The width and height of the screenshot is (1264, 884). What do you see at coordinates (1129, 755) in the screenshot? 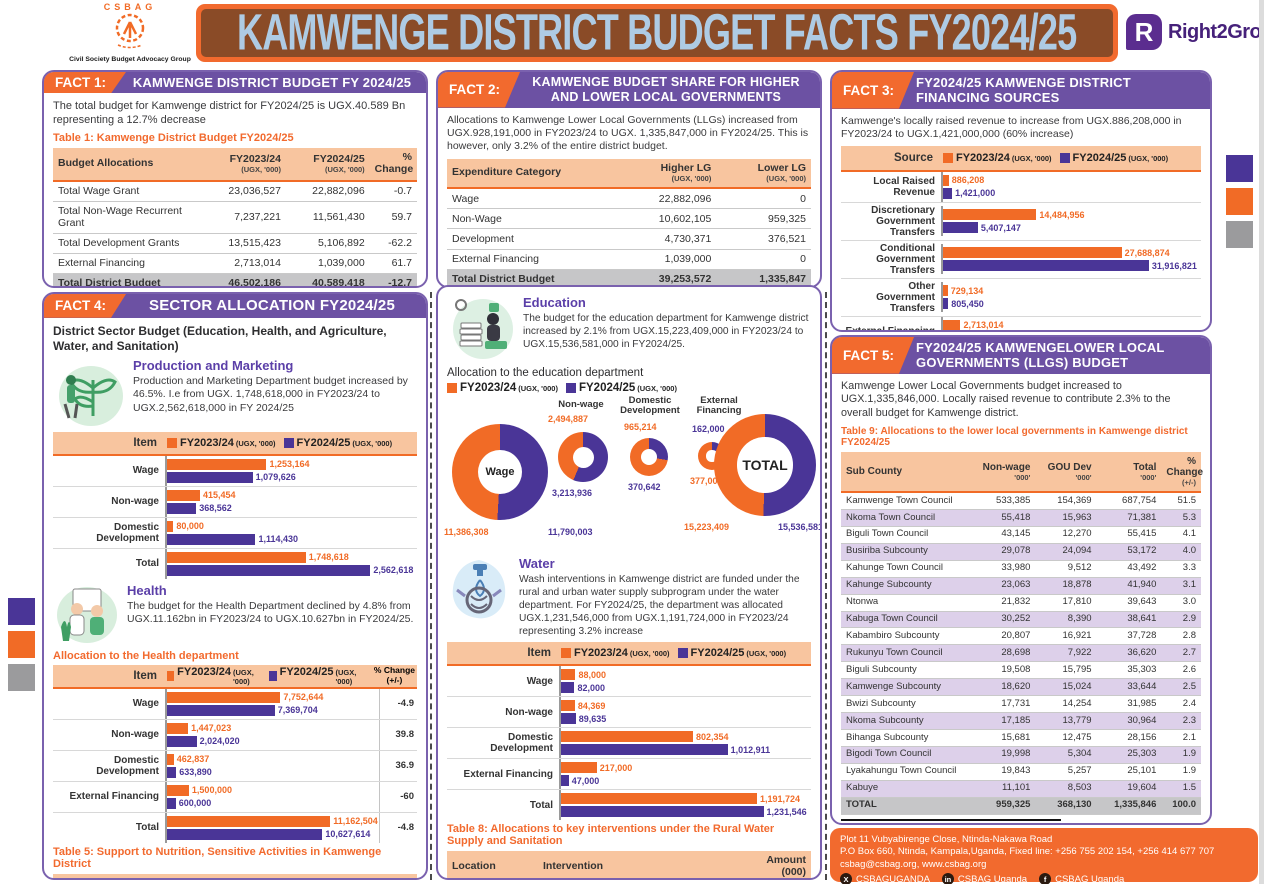
I see `table-cell: 25,303` at bounding box center [1129, 755].